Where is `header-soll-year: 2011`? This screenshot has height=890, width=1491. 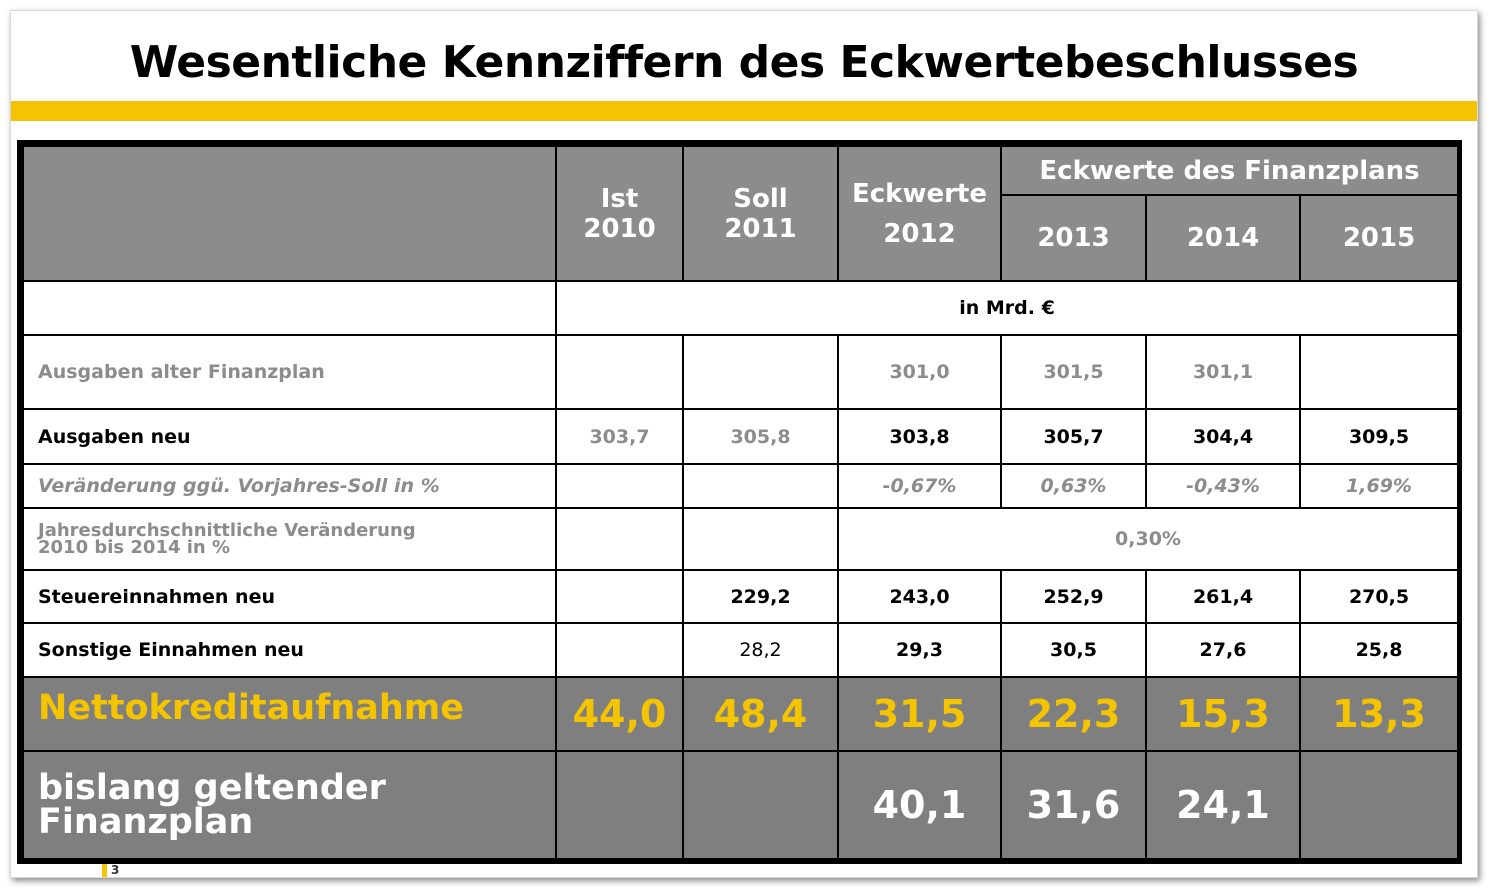
header-soll-year: 2011 is located at coordinates (760, 228).